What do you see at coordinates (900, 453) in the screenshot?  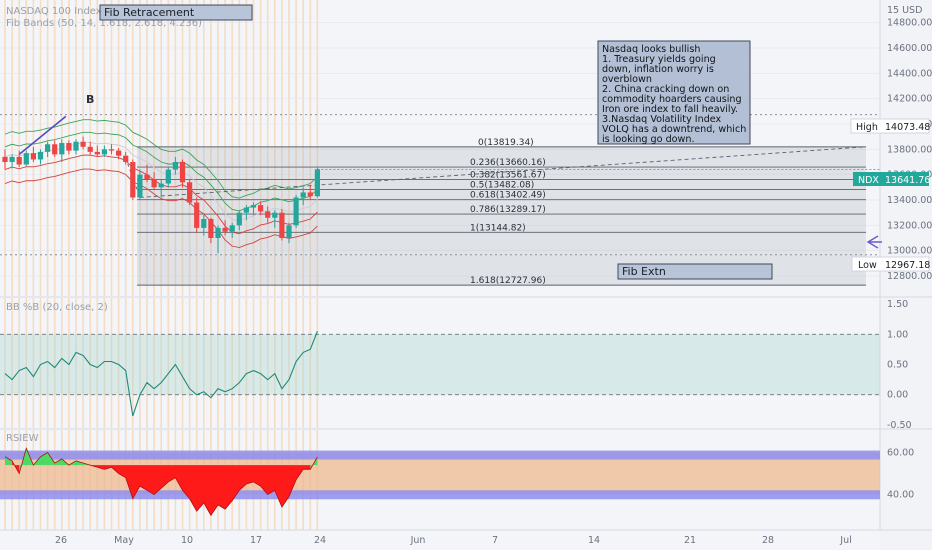 I see `rsi-tick-label: 60.00` at bounding box center [900, 453].